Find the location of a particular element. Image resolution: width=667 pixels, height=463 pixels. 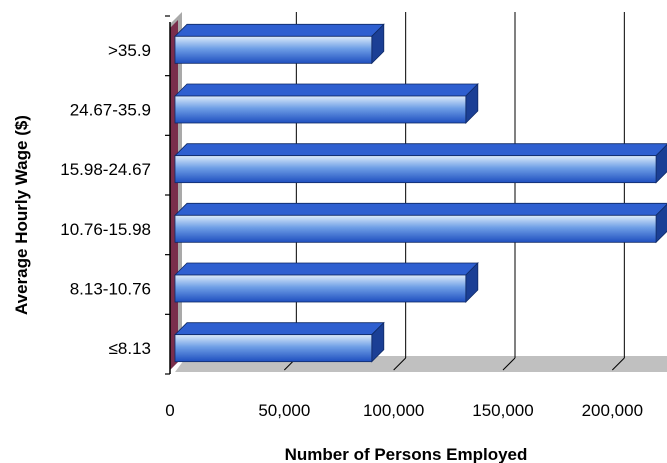

x-tick-label: 150,000 is located at coordinates (502, 410).